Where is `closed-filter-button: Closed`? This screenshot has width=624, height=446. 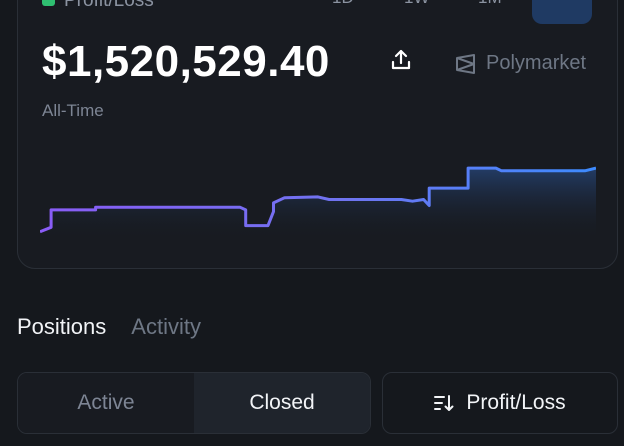
closed-filter-button: Closed is located at coordinates (282, 403).